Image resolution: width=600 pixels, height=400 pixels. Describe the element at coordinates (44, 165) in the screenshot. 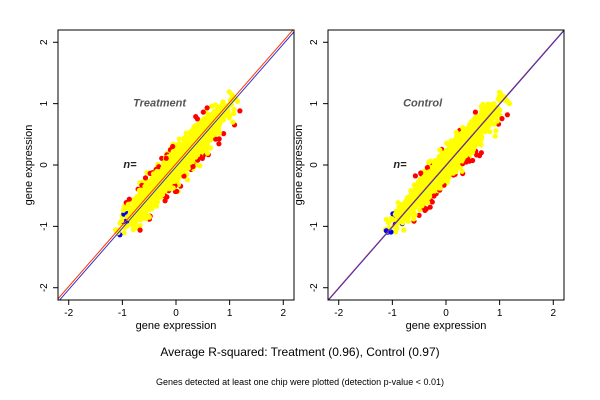

I see `y-tick-label: 0` at that location.